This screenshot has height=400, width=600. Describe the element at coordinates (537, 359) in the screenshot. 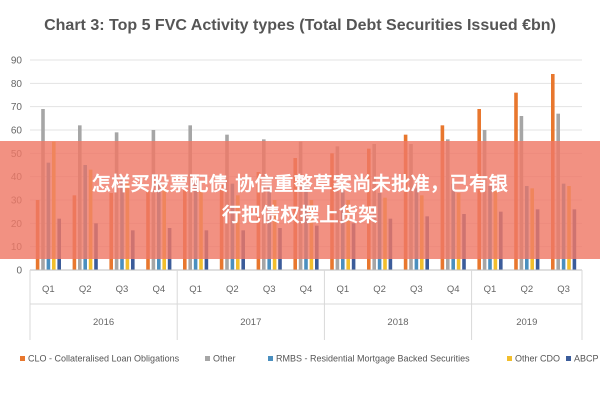

I see `legend-label: Other CDO` at that location.